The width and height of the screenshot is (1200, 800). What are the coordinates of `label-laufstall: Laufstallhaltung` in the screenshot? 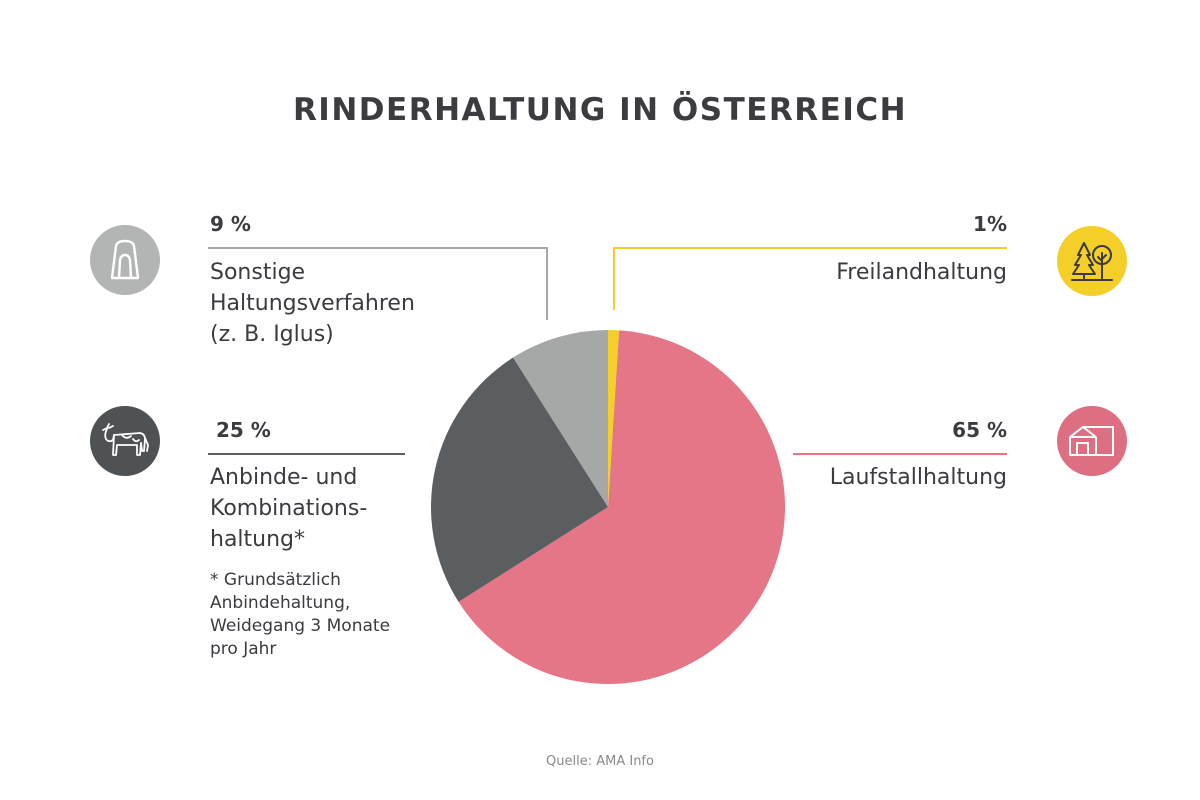 It's located at (918, 477).